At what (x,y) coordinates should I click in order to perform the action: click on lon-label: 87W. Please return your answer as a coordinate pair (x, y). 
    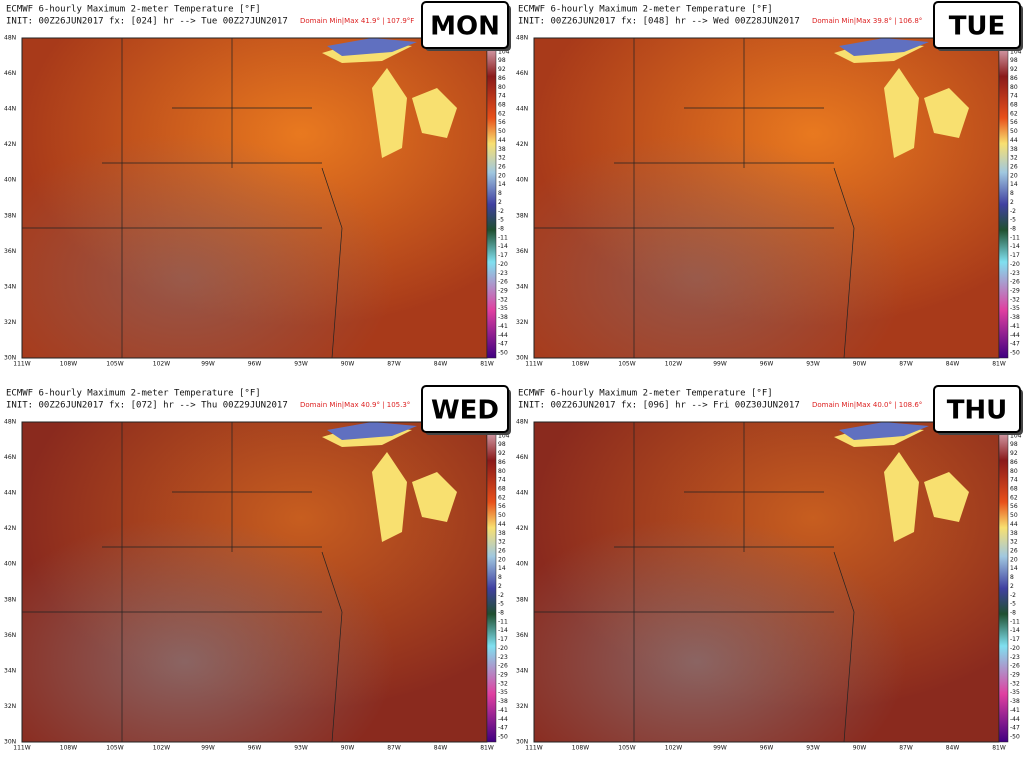
    Looking at the image, I should click on (906, 364).